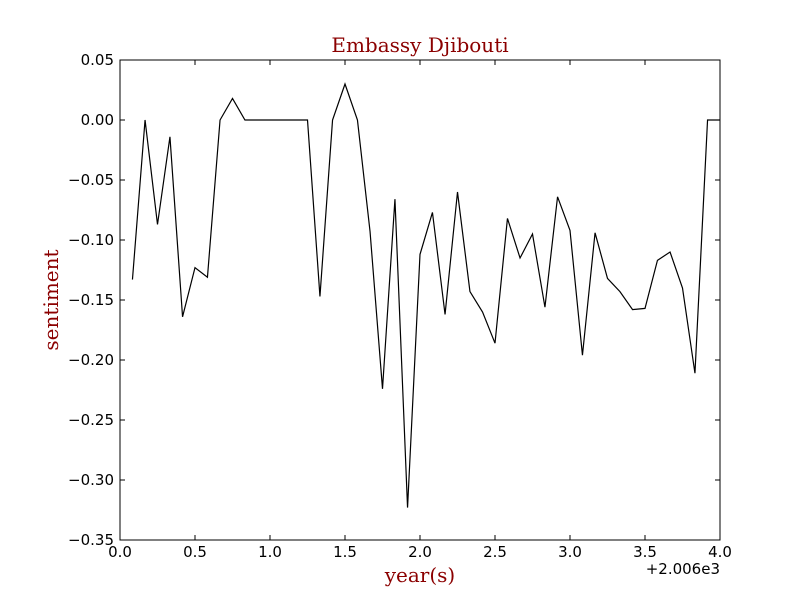 Image resolution: width=800 pixels, height=600 pixels. I want to click on x-tick-label: 0.0, so click(120, 552).